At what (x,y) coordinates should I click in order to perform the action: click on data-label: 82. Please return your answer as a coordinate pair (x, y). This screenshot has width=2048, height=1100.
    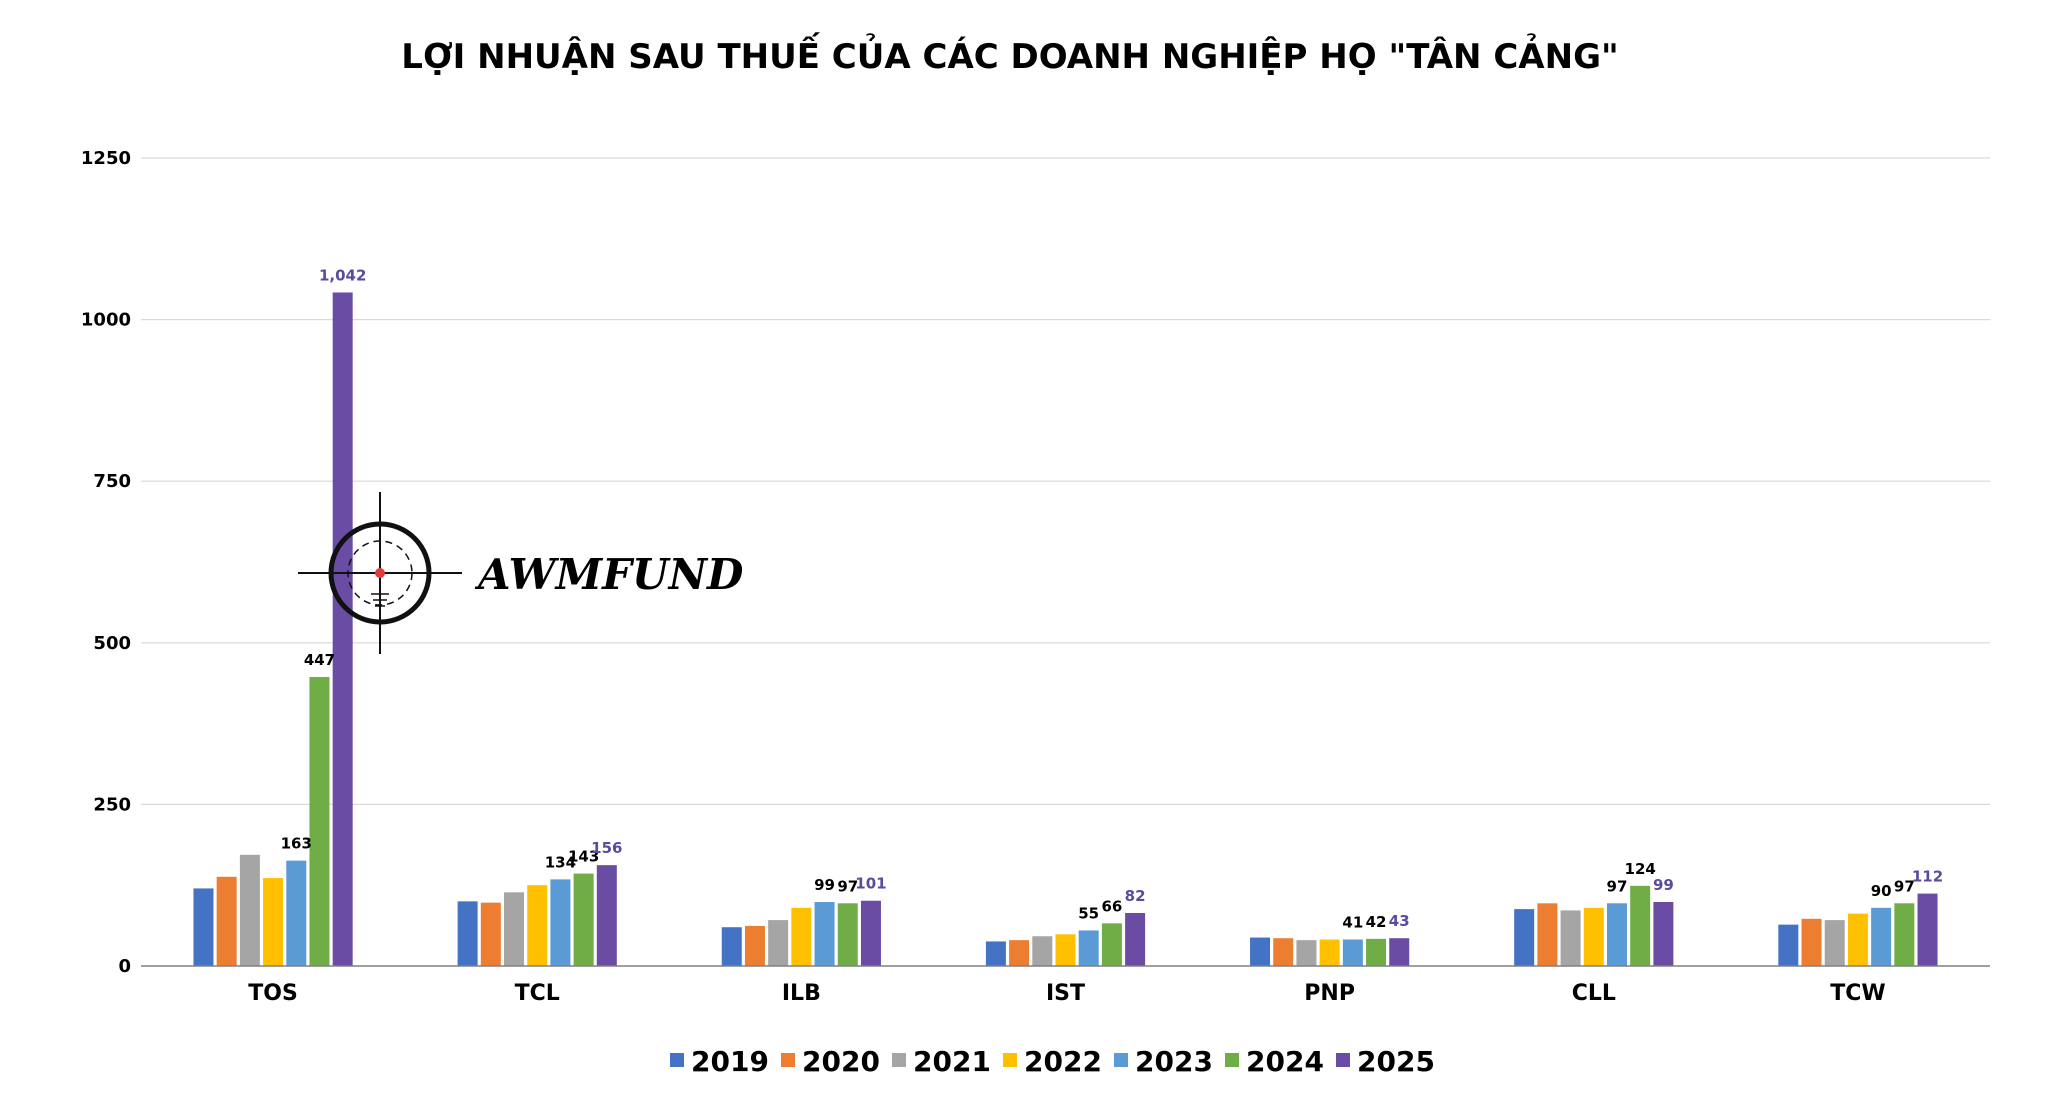
    Looking at the image, I should click on (1135, 896).